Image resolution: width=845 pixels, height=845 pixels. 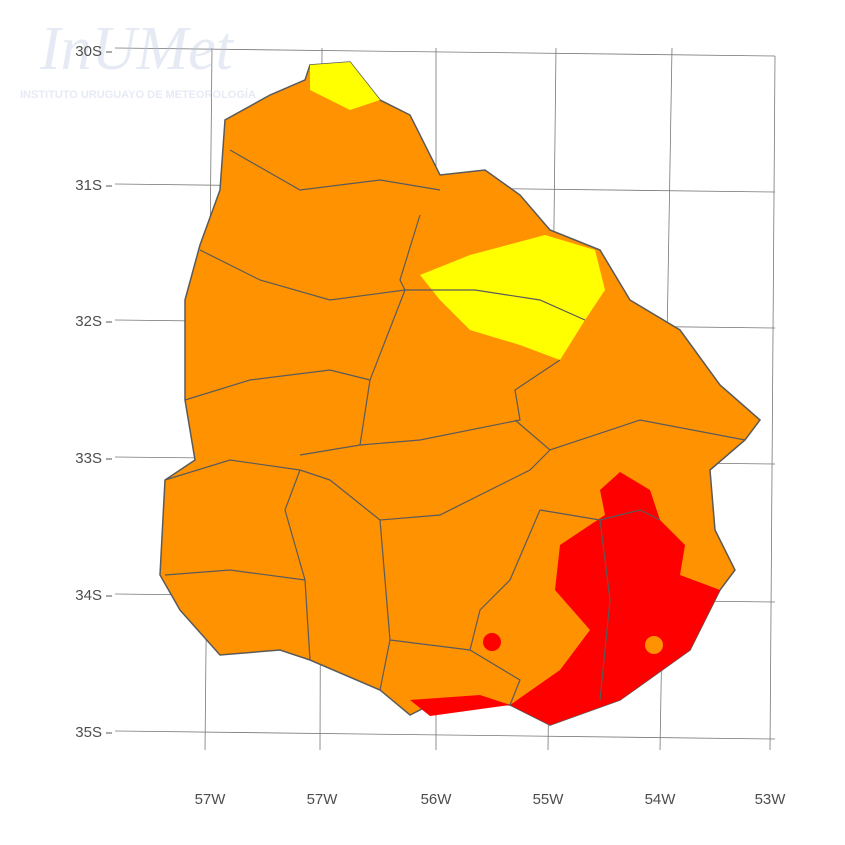 What do you see at coordinates (661, 799) in the screenshot?
I see `lon-label: 54W` at bounding box center [661, 799].